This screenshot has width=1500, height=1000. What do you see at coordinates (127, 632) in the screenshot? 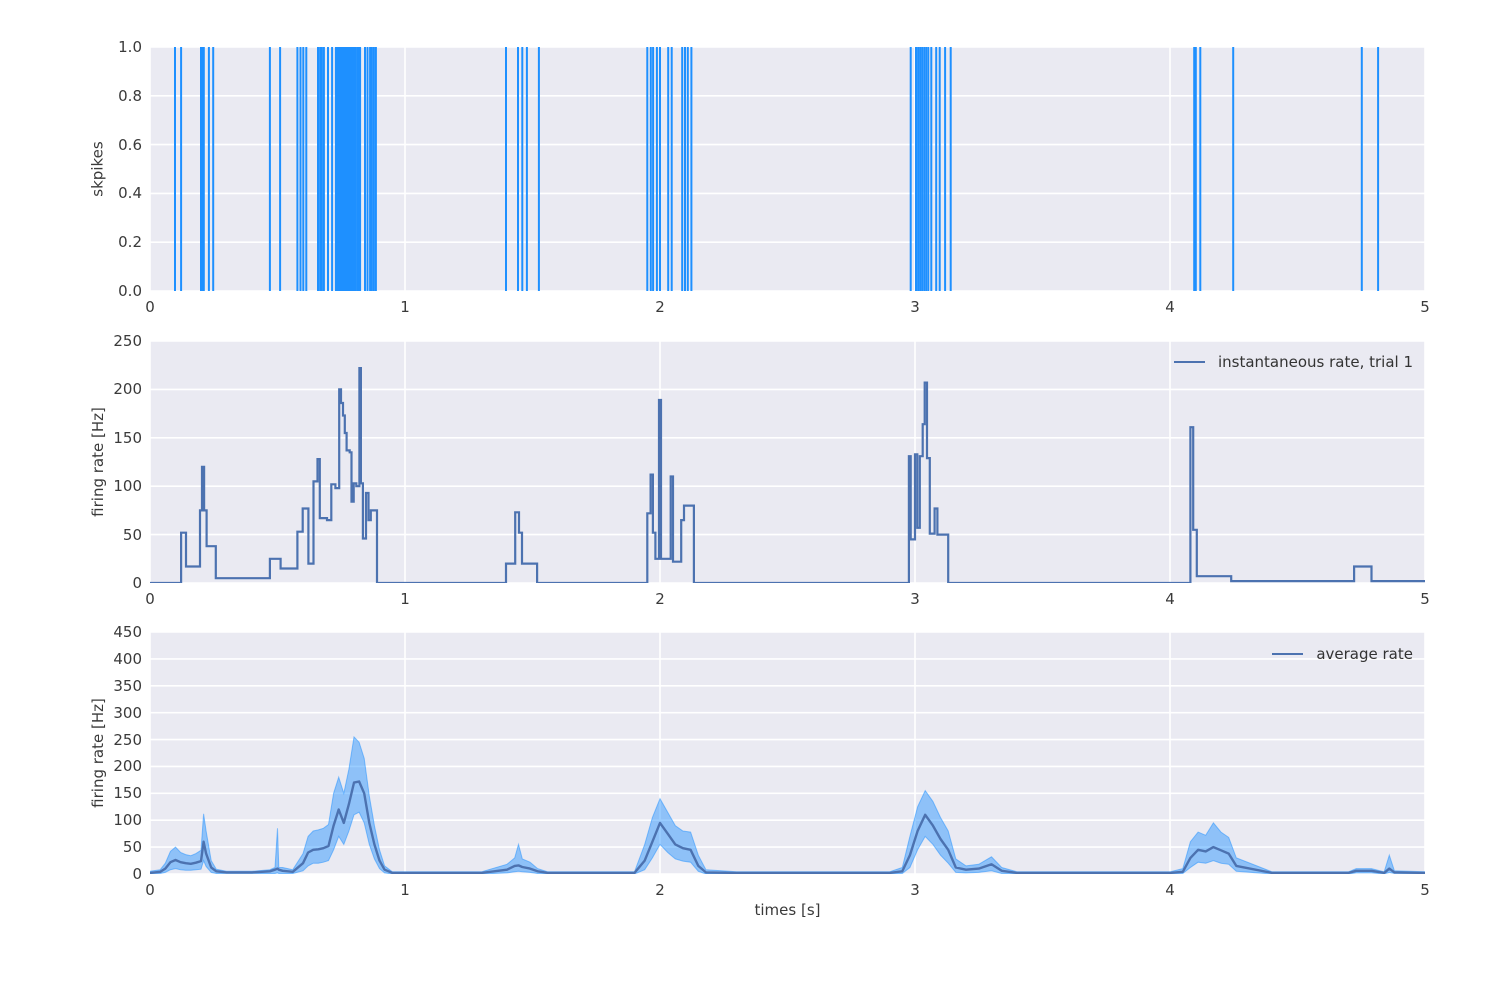
I see `y-tick-label: 450` at bounding box center [127, 632].